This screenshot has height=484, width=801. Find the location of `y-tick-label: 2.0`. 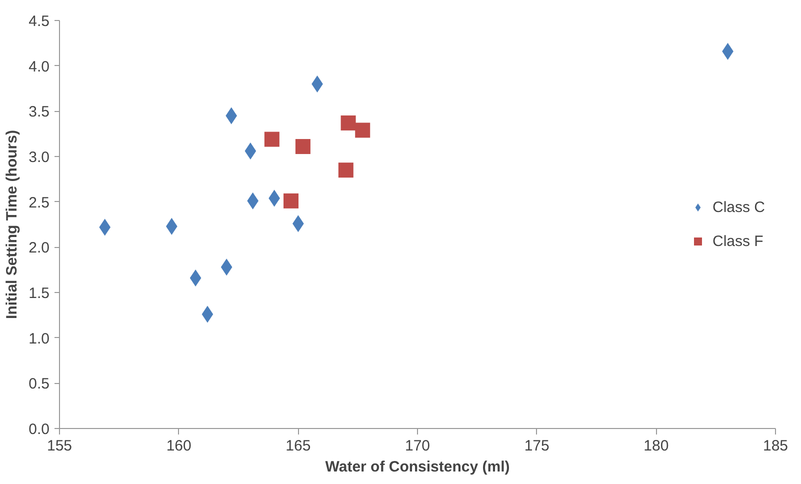

y-tick-label: 2.0 is located at coordinates (39, 248).